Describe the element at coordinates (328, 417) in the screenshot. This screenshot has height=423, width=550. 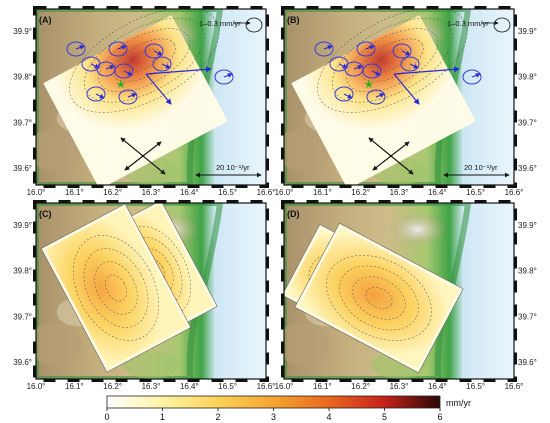
I see `colorbar-tick-label: 4` at that location.